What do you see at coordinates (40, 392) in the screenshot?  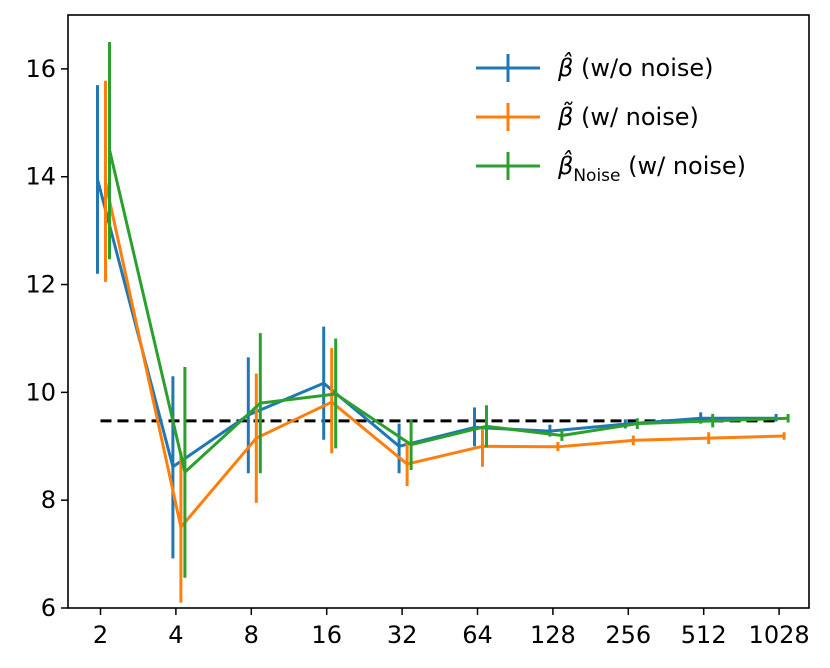 I see `y-tick-label: 10` at bounding box center [40, 392].